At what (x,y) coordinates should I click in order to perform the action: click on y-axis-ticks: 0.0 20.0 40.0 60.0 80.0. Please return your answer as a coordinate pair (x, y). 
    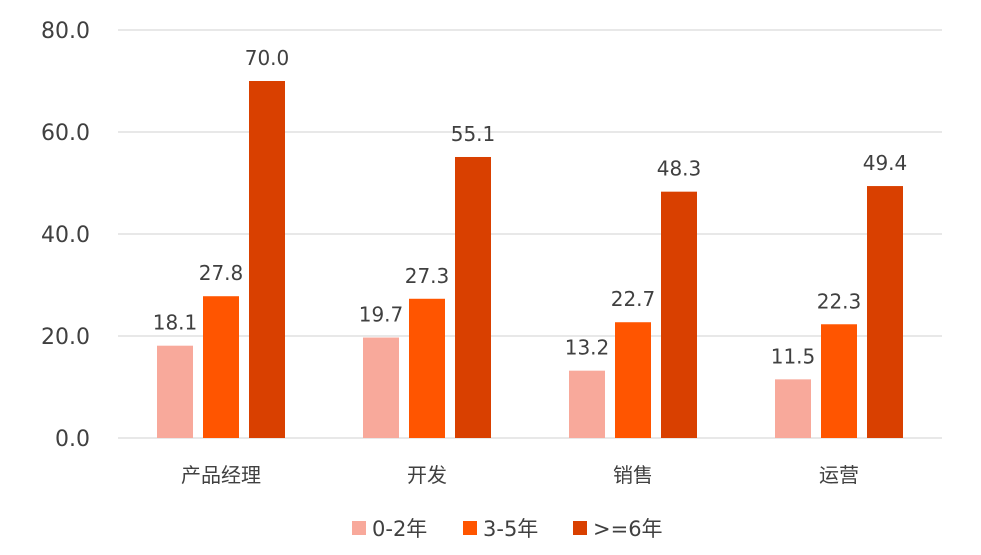
    Looking at the image, I should click on (65, 235).